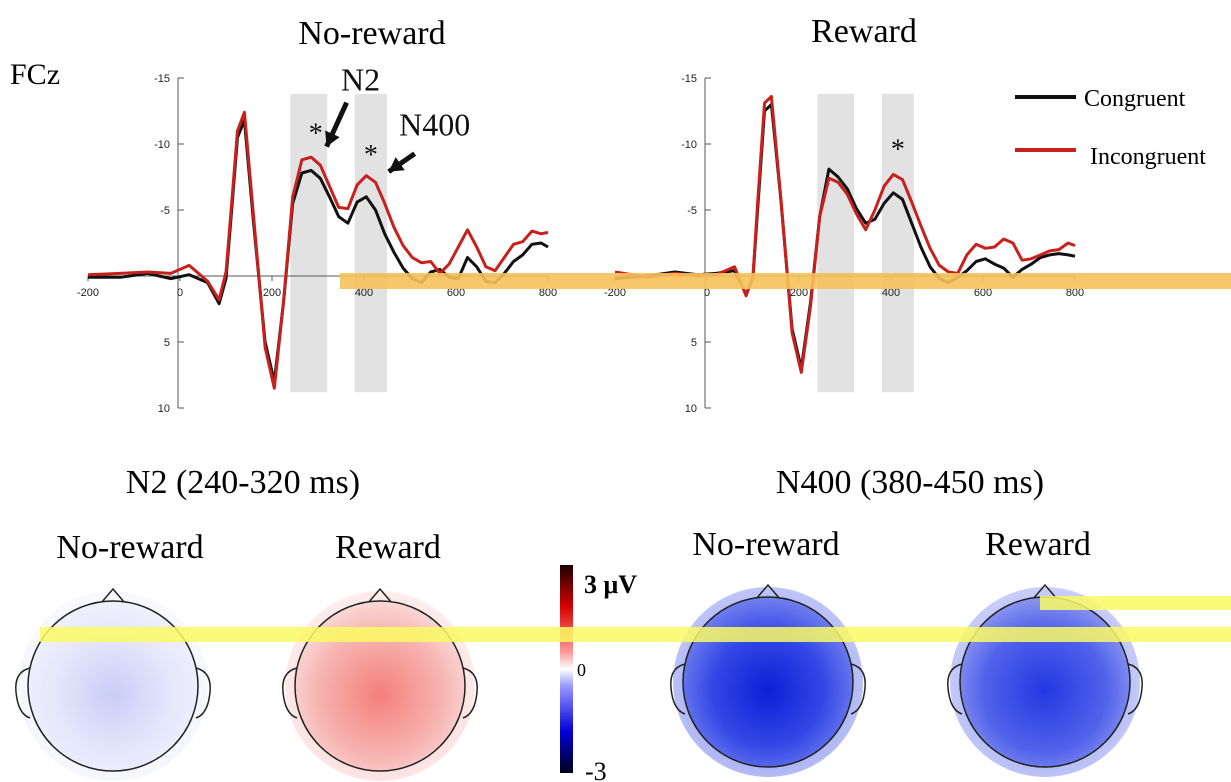 This screenshot has width=1231, height=782. I want to click on electrode-label: FCz, so click(35, 74).